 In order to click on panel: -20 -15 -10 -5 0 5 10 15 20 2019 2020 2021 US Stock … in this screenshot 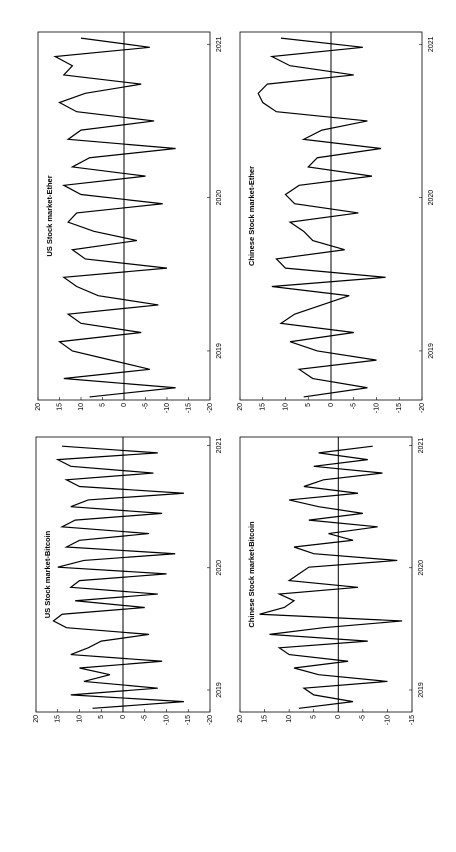, I will do `click(128, 580)`.